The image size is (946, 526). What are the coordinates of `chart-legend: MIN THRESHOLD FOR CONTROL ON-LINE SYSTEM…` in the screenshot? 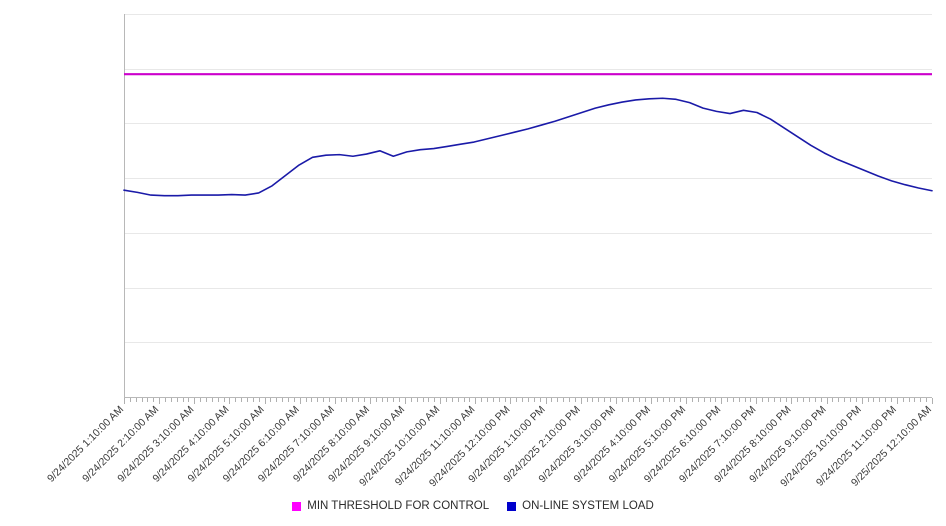 It's located at (473, 506).